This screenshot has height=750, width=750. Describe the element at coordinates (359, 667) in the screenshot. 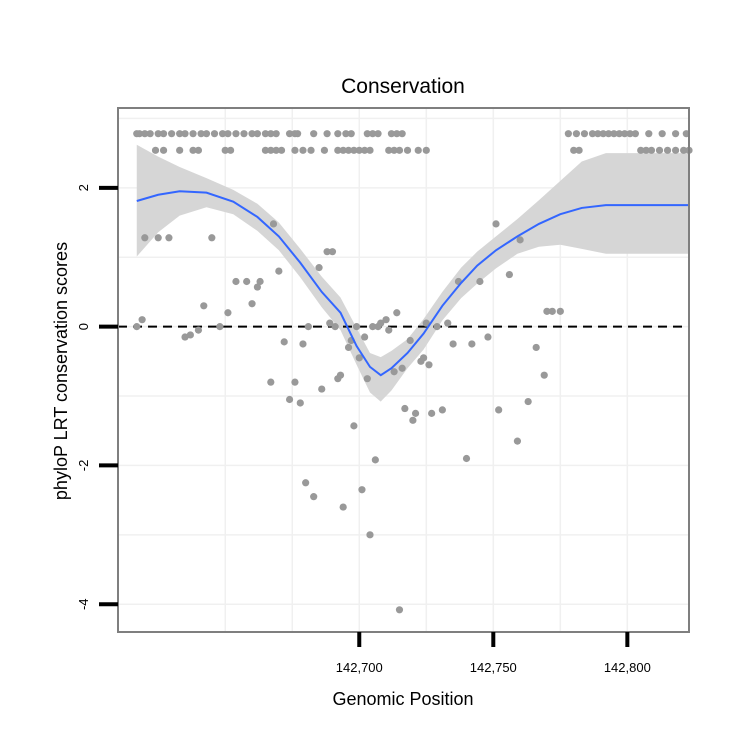

I see `x-tick-label: 142,700` at that location.